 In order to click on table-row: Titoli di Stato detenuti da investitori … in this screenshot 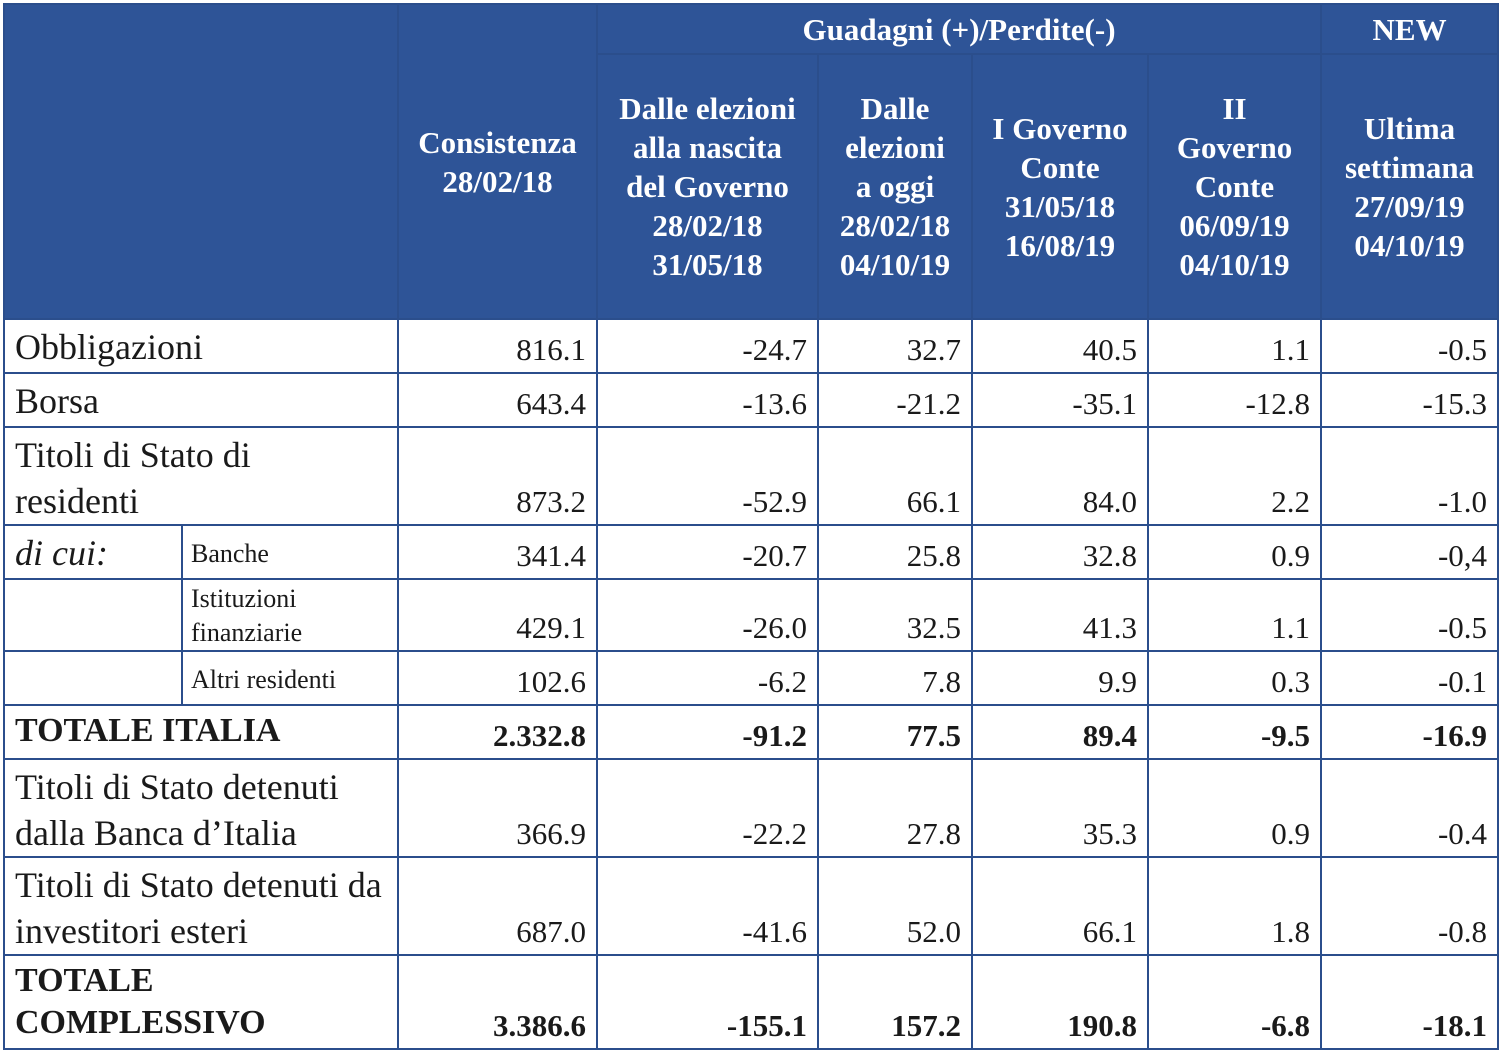, I will do `click(751, 906)`.